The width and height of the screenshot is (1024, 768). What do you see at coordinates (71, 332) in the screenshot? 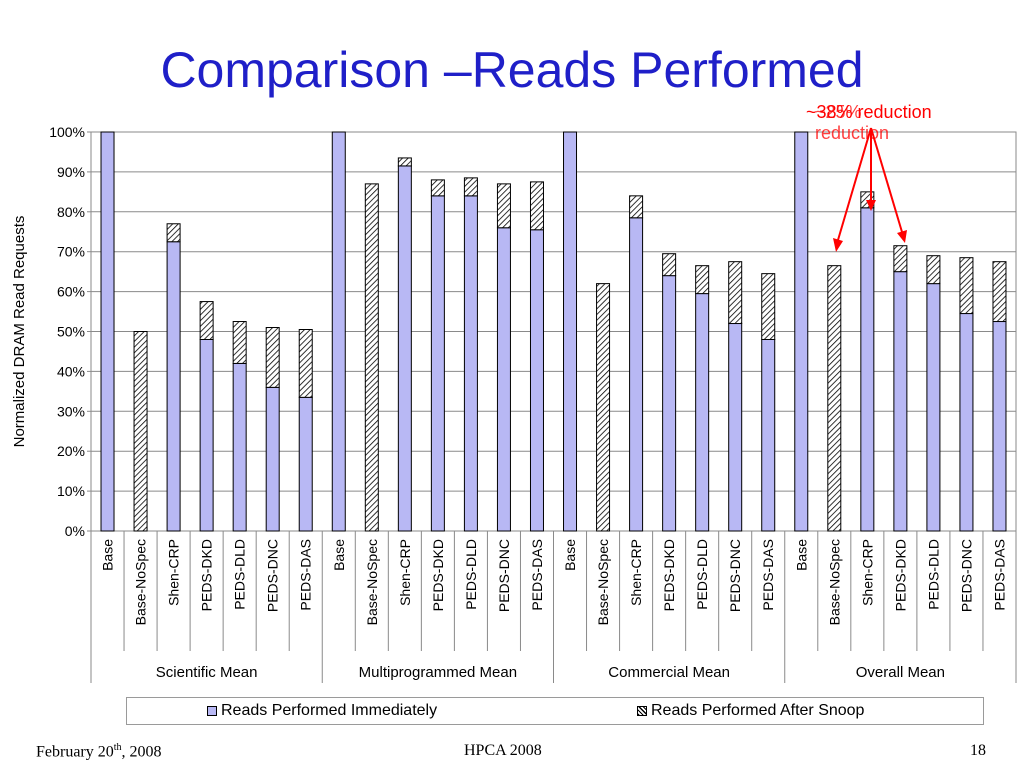
I see `y-tick-label: 50%` at bounding box center [71, 332].